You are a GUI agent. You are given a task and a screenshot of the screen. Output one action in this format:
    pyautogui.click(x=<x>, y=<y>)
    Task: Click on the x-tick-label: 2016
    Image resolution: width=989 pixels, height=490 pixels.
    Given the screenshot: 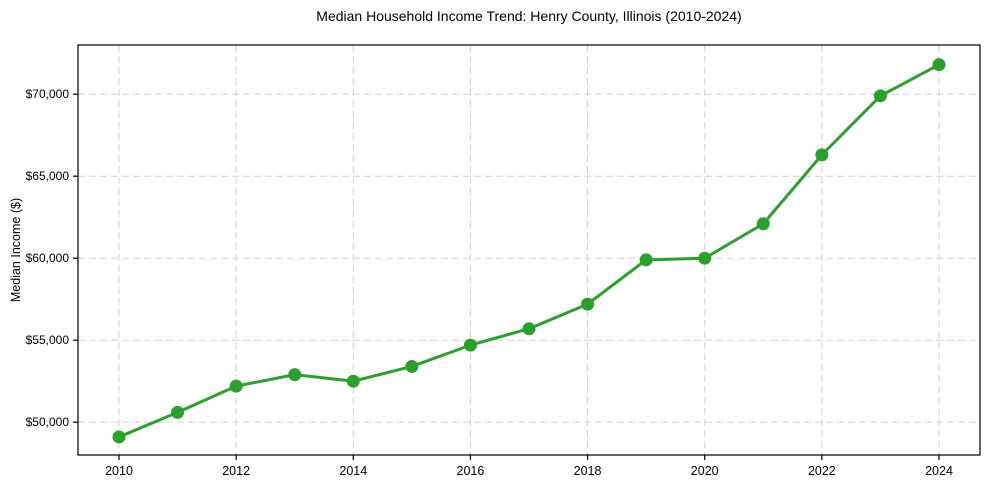 What is the action you would take?
    pyautogui.click(x=471, y=471)
    